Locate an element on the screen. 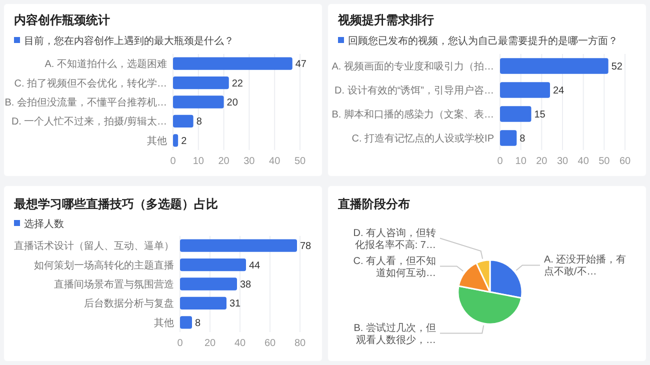 The image size is (650, 365). data-label: 44 is located at coordinates (255, 266).